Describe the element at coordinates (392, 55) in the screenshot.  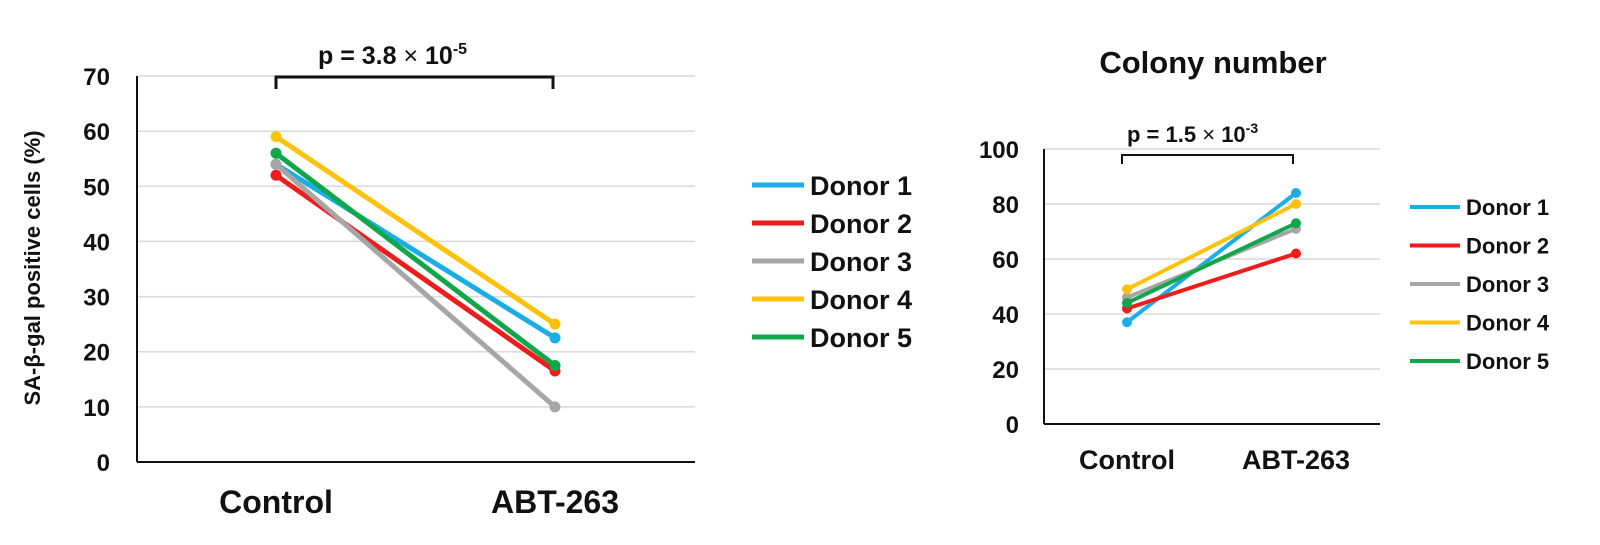
I see `chart1-p-value: p = 3.8 × 10-5` at that location.